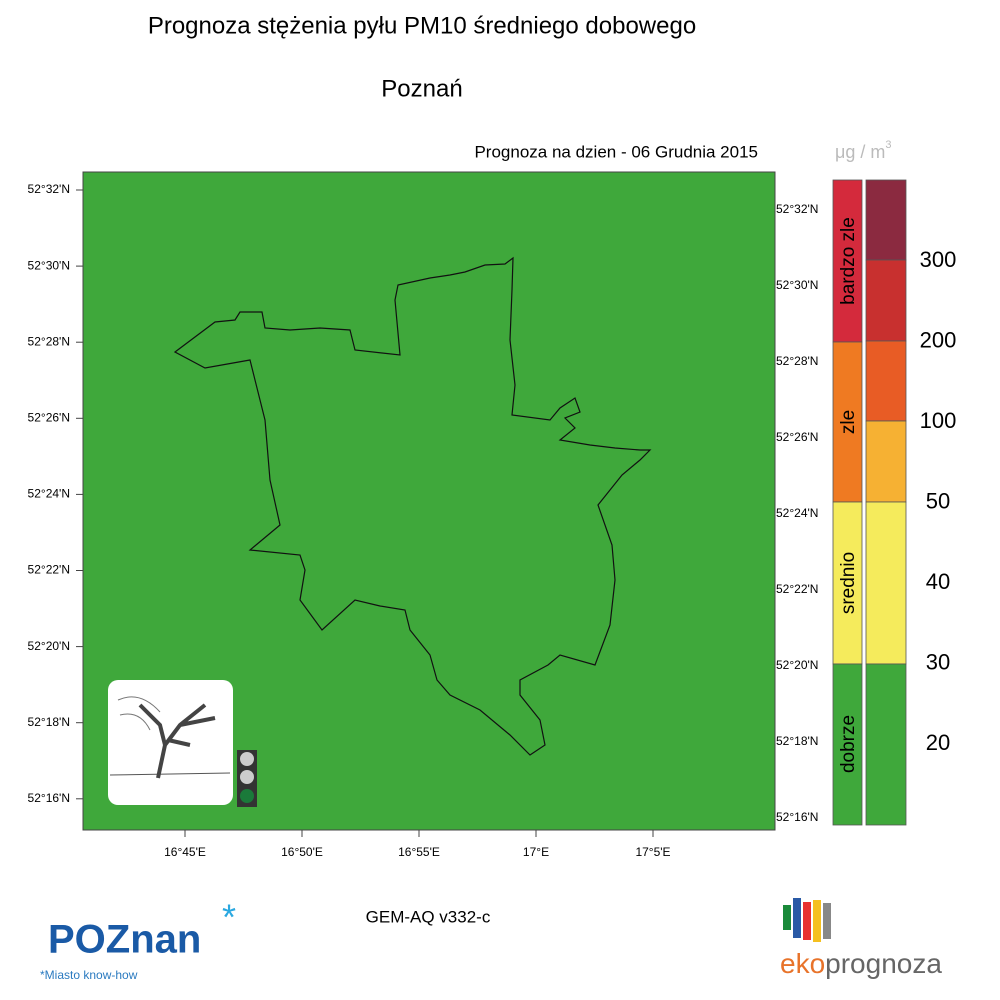 The width and height of the screenshot is (1000, 1000). What do you see at coordinates (536, 852) in the screenshot?
I see `lon-label: 17°E` at bounding box center [536, 852].